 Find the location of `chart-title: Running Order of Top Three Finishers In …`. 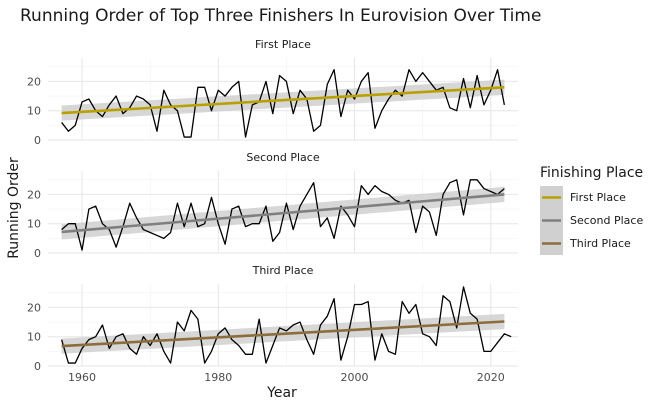

chart-title: Running Order of Top Three Finishers In … is located at coordinates (280, 16).